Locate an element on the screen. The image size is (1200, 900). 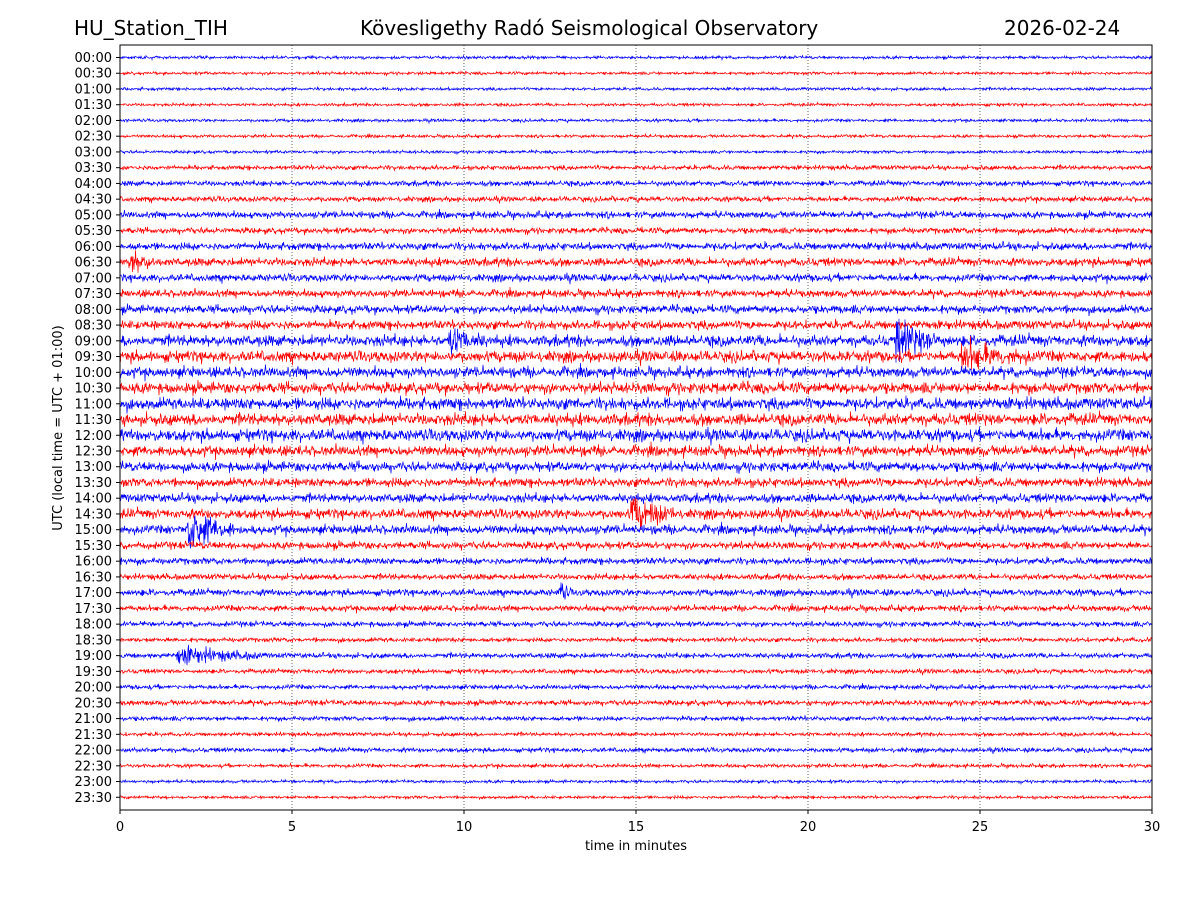
y-tick-label: 02:00 is located at coordinates (93, 121).